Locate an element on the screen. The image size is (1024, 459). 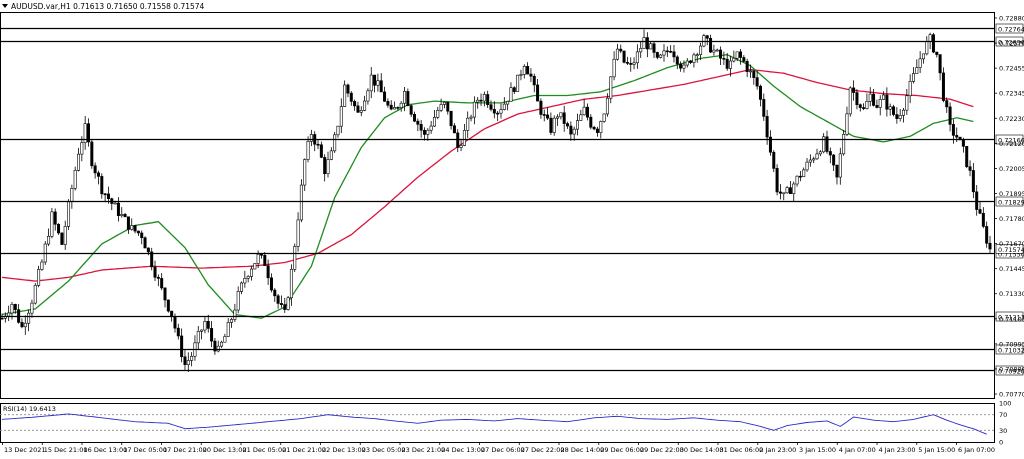
price-tick-label: 0.70770 is located at coordinates (1011, 395).